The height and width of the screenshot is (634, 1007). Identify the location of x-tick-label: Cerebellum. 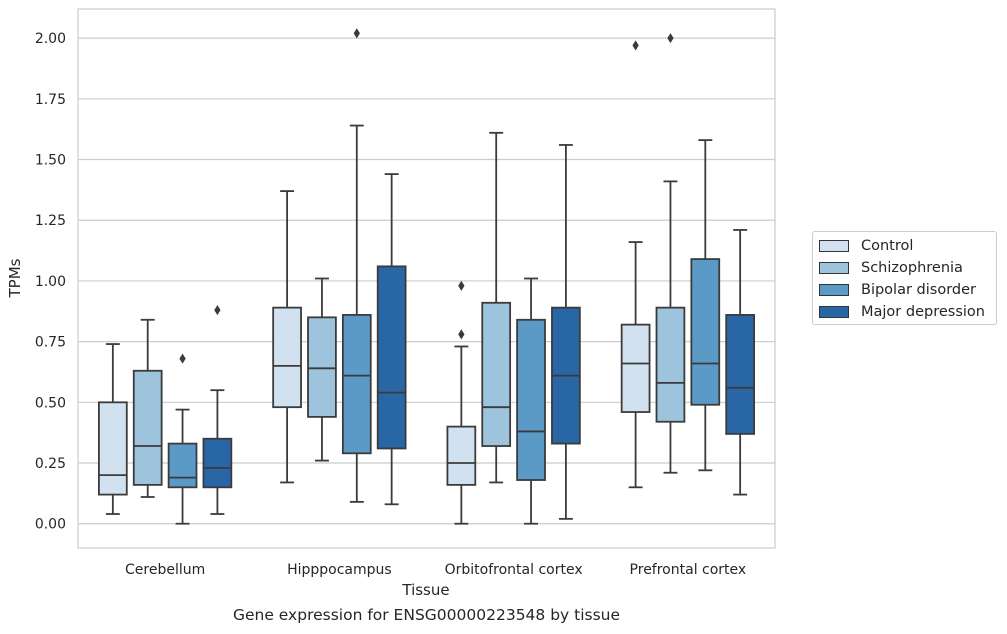
(165, 570).